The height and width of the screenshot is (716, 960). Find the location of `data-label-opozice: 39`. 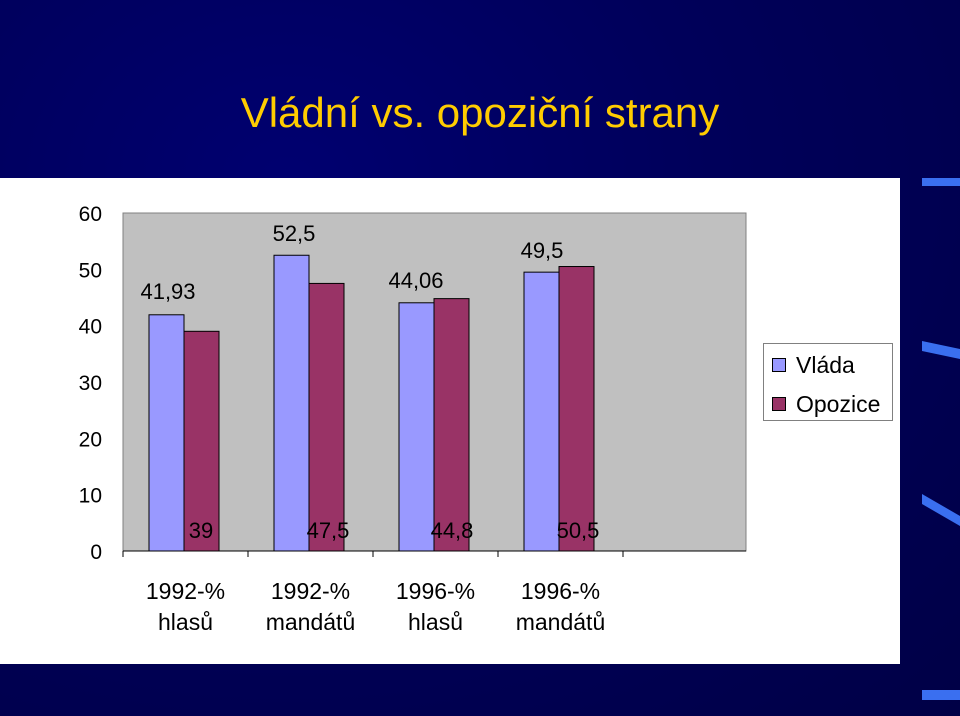

data-label-opozice: 39 is located at coordinates (201, 530).